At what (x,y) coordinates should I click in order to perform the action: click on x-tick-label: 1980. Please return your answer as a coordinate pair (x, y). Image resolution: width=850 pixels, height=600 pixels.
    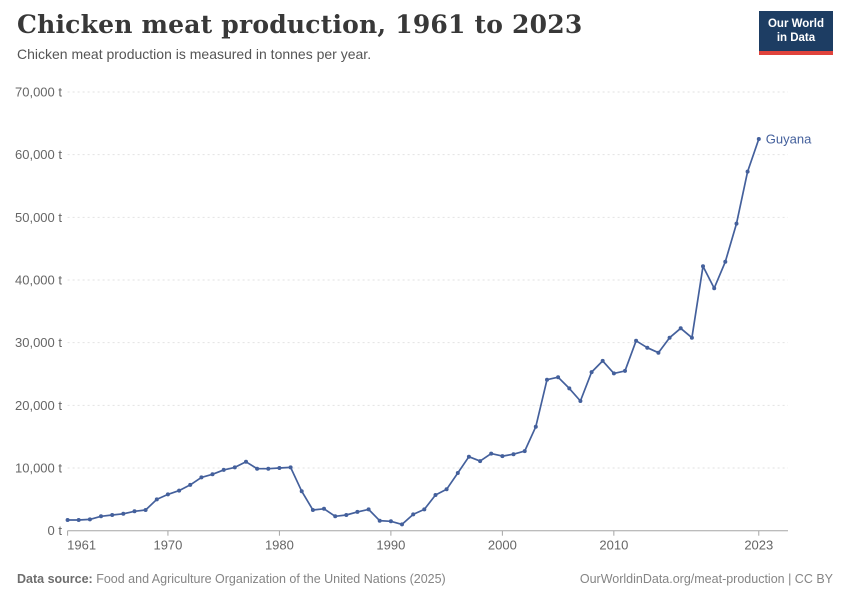
    Looking at the image, I should click on (279, 545).